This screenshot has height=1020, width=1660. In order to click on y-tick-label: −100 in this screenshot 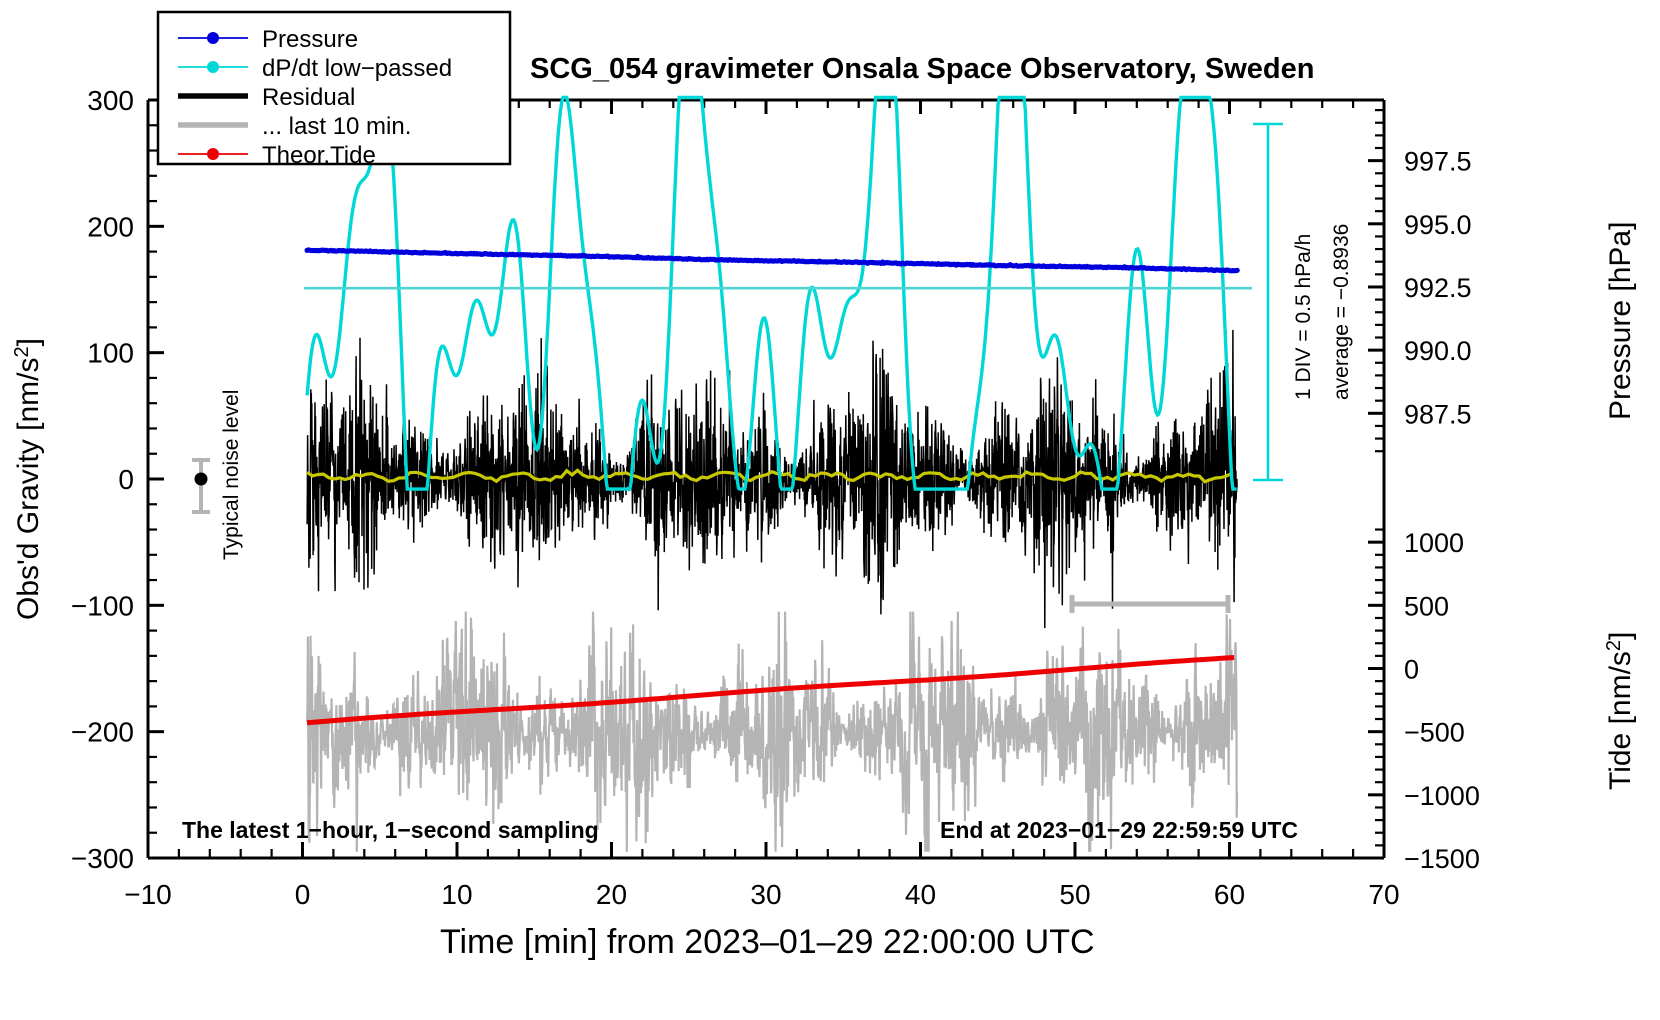, I will do `click(102, 605)`.